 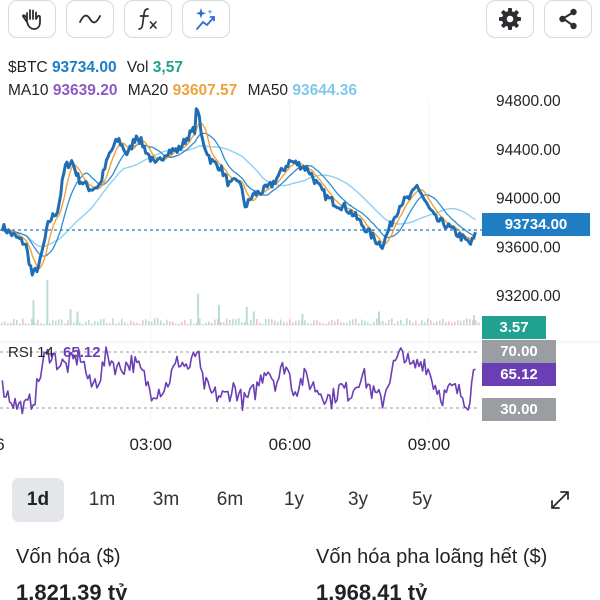 What do you see at coordinates (68, 557) in the screenshot?
I see `market-cap-label: Vốn hóa ($)` at bounding box center [68, 557].